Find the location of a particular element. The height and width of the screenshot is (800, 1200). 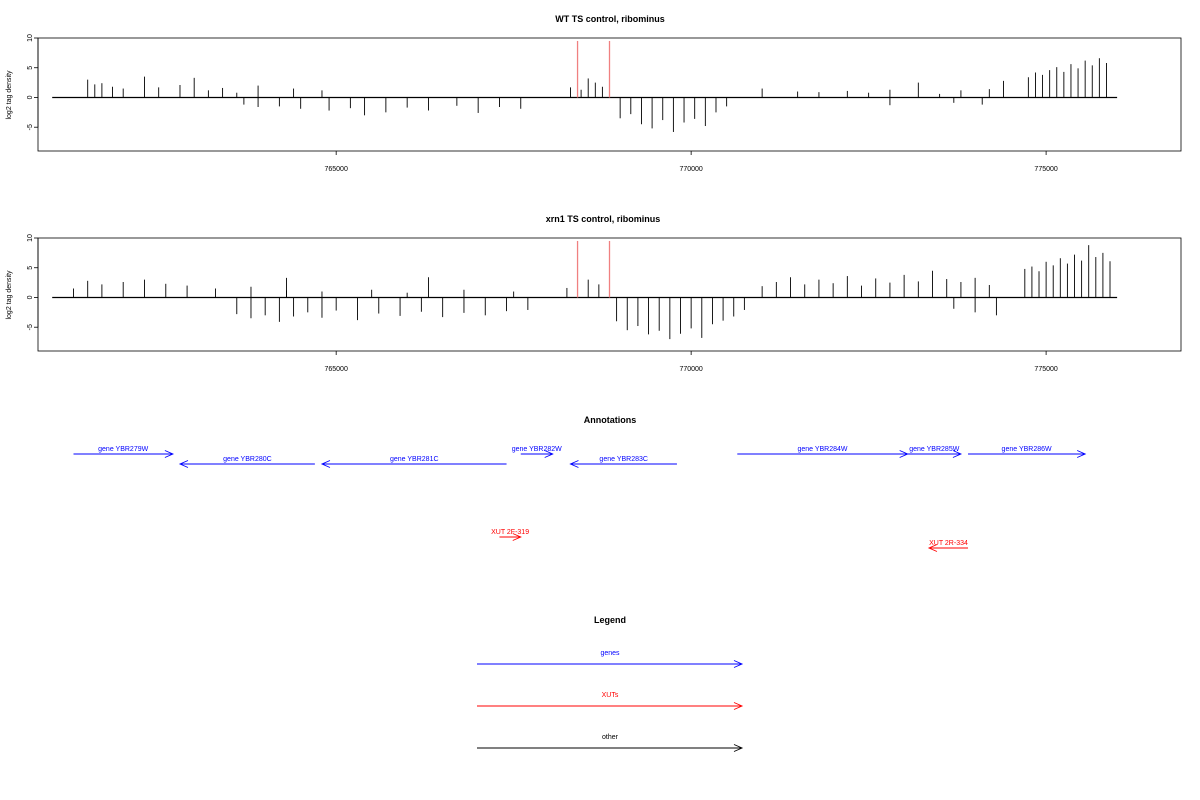

gene-label: gene YBR286W is located at coordinates (1027, 449).